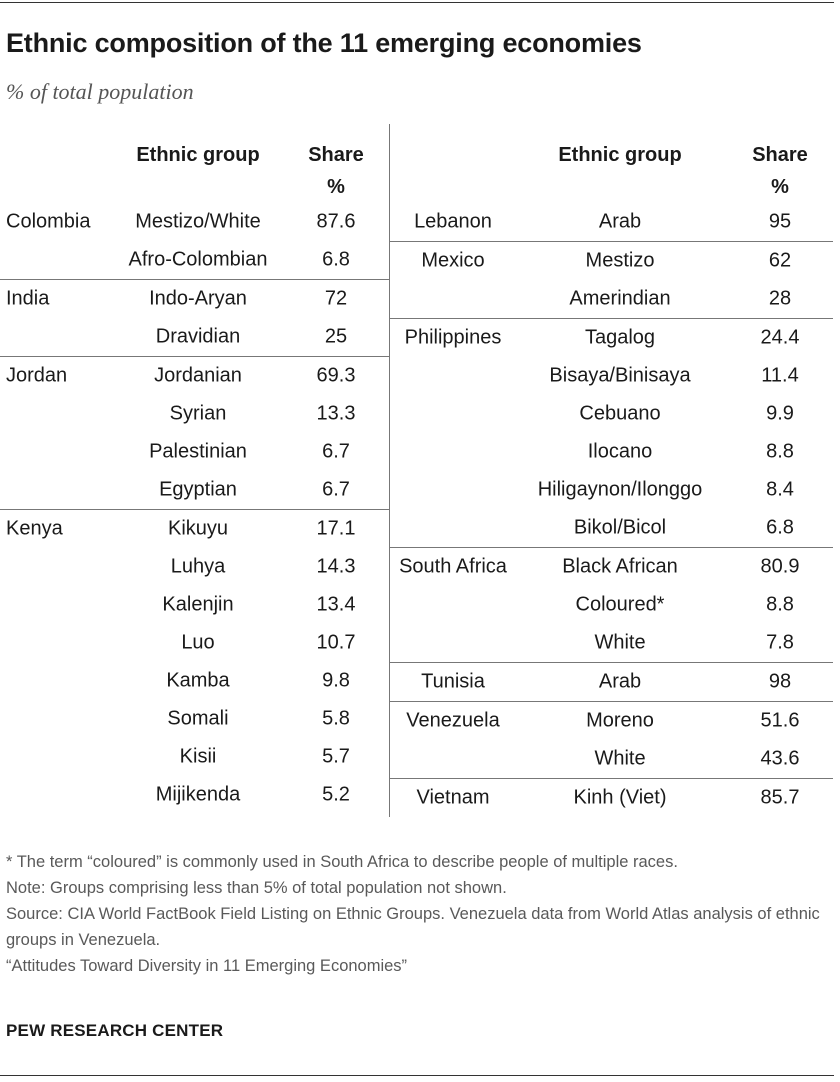  I want to click on table-row: Amerindian 28, so click(611, 299).